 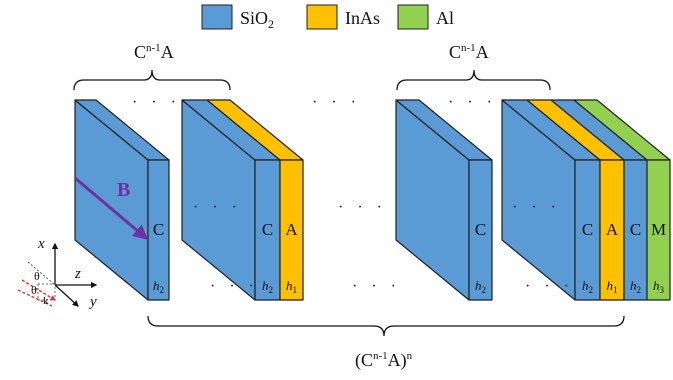 I want to click on slab-ca-left, so click(x=242, y=200).